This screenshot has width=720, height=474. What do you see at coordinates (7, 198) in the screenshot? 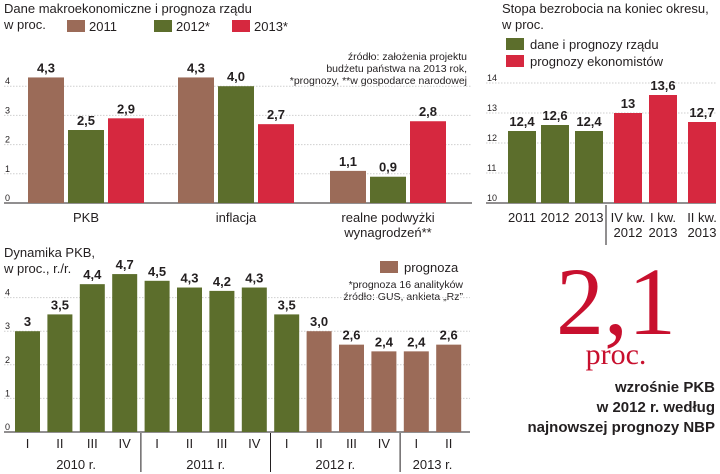
I see `chart1-ytick-label: 0` at bounding box center [7, 198].